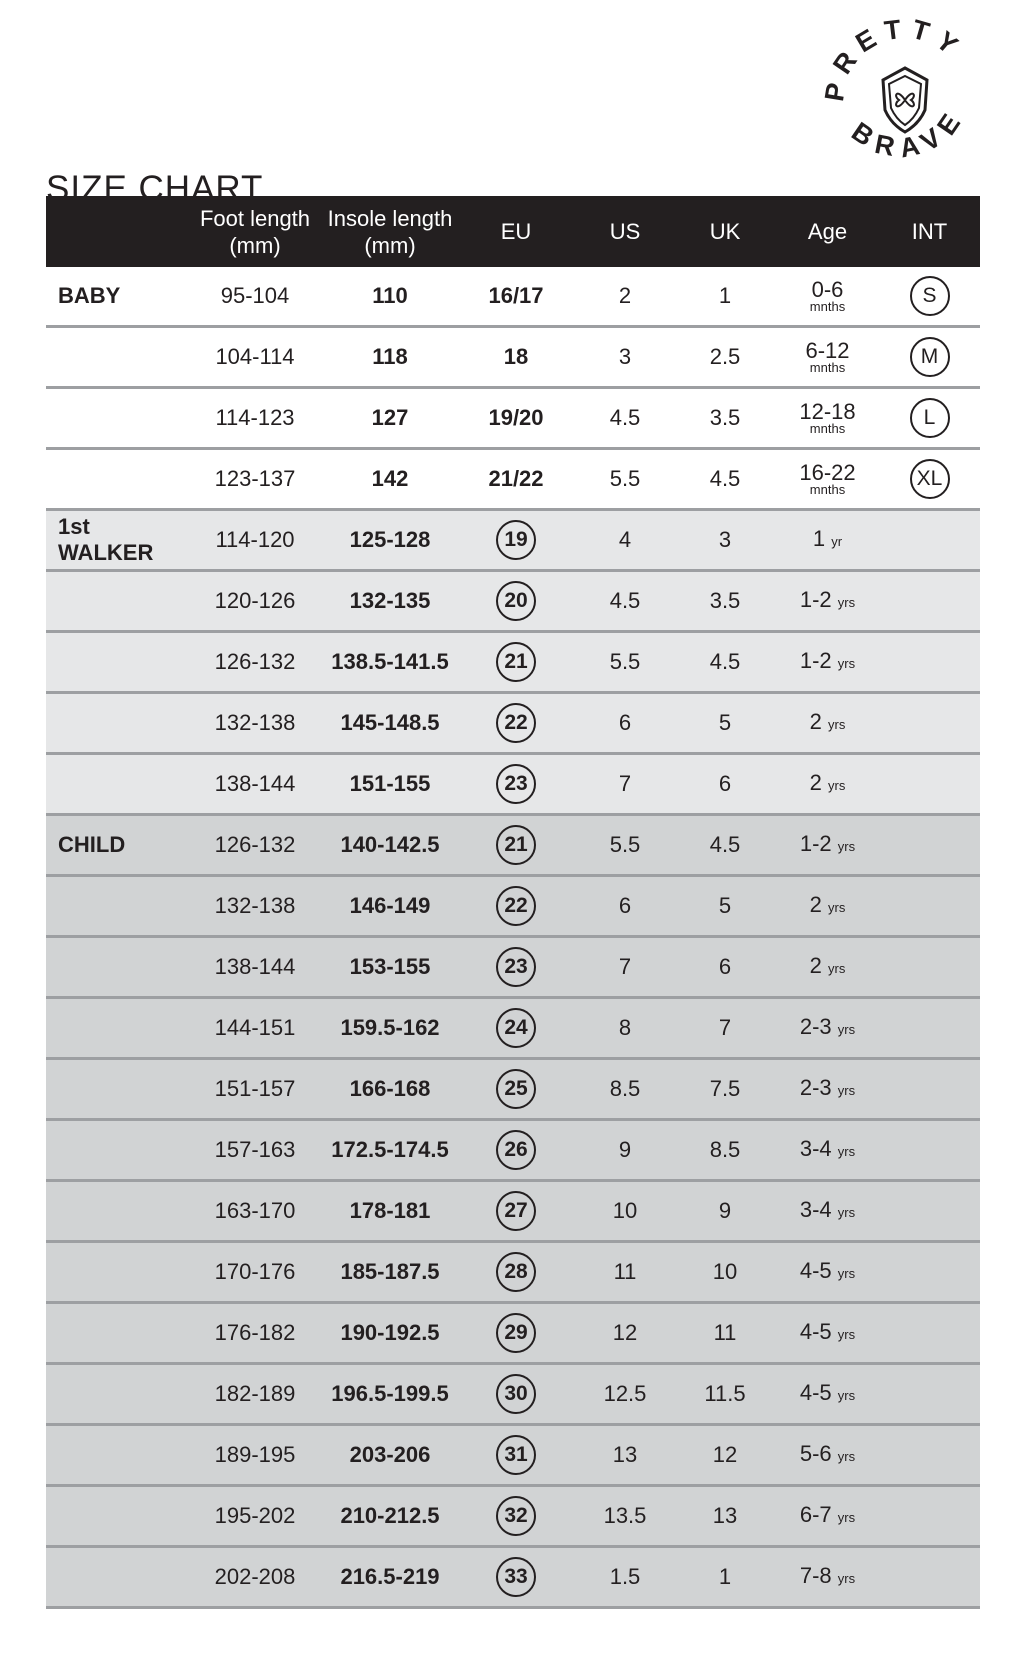  Describe the element at coordinates (815, 1514) in the screenshot. I see `age-value: 6-7` at that location.